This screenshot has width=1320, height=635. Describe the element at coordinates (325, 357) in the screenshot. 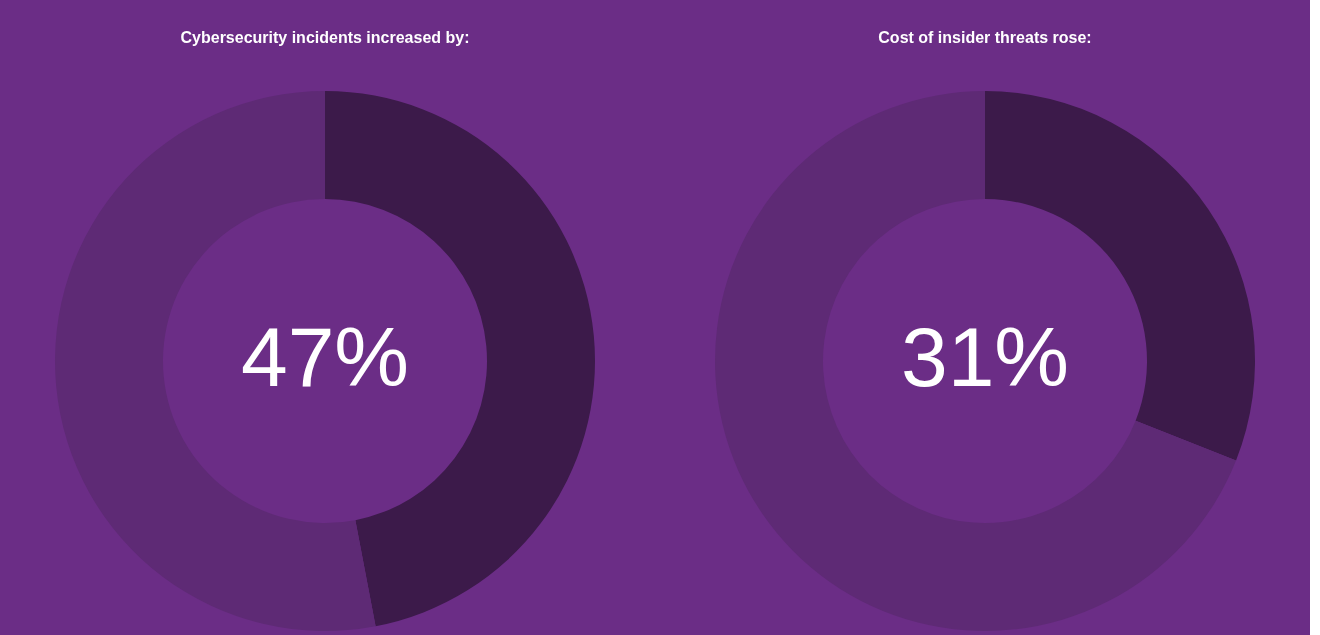

I see `data-label: 47%` at that location.